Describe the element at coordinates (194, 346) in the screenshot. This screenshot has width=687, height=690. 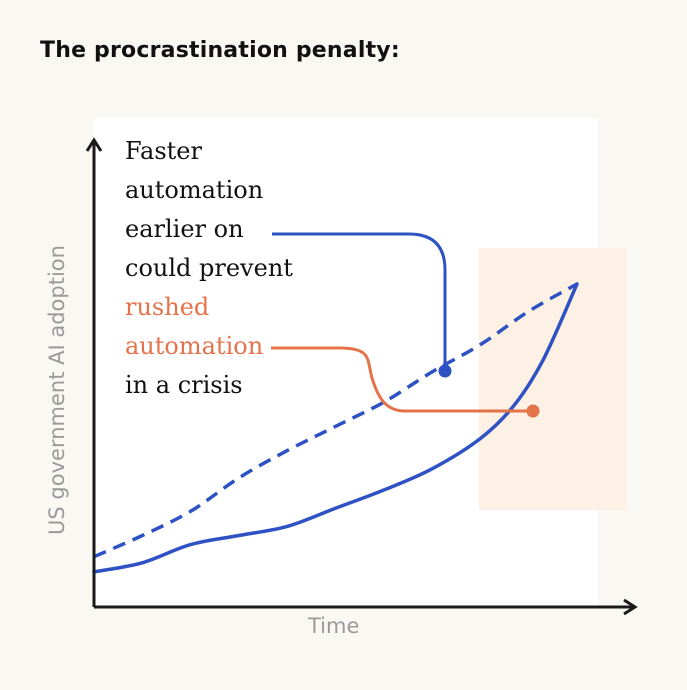
I see `annotation-line-accent: automation` at that location.